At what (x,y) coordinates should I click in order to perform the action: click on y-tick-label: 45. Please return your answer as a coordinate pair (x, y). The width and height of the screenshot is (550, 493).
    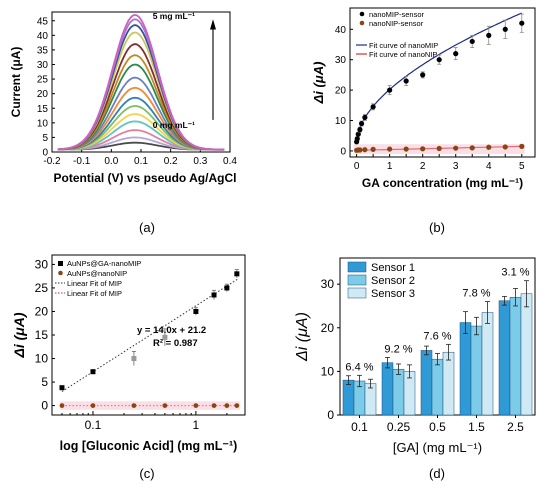
    Looking at the image, I should click on (43, 21).